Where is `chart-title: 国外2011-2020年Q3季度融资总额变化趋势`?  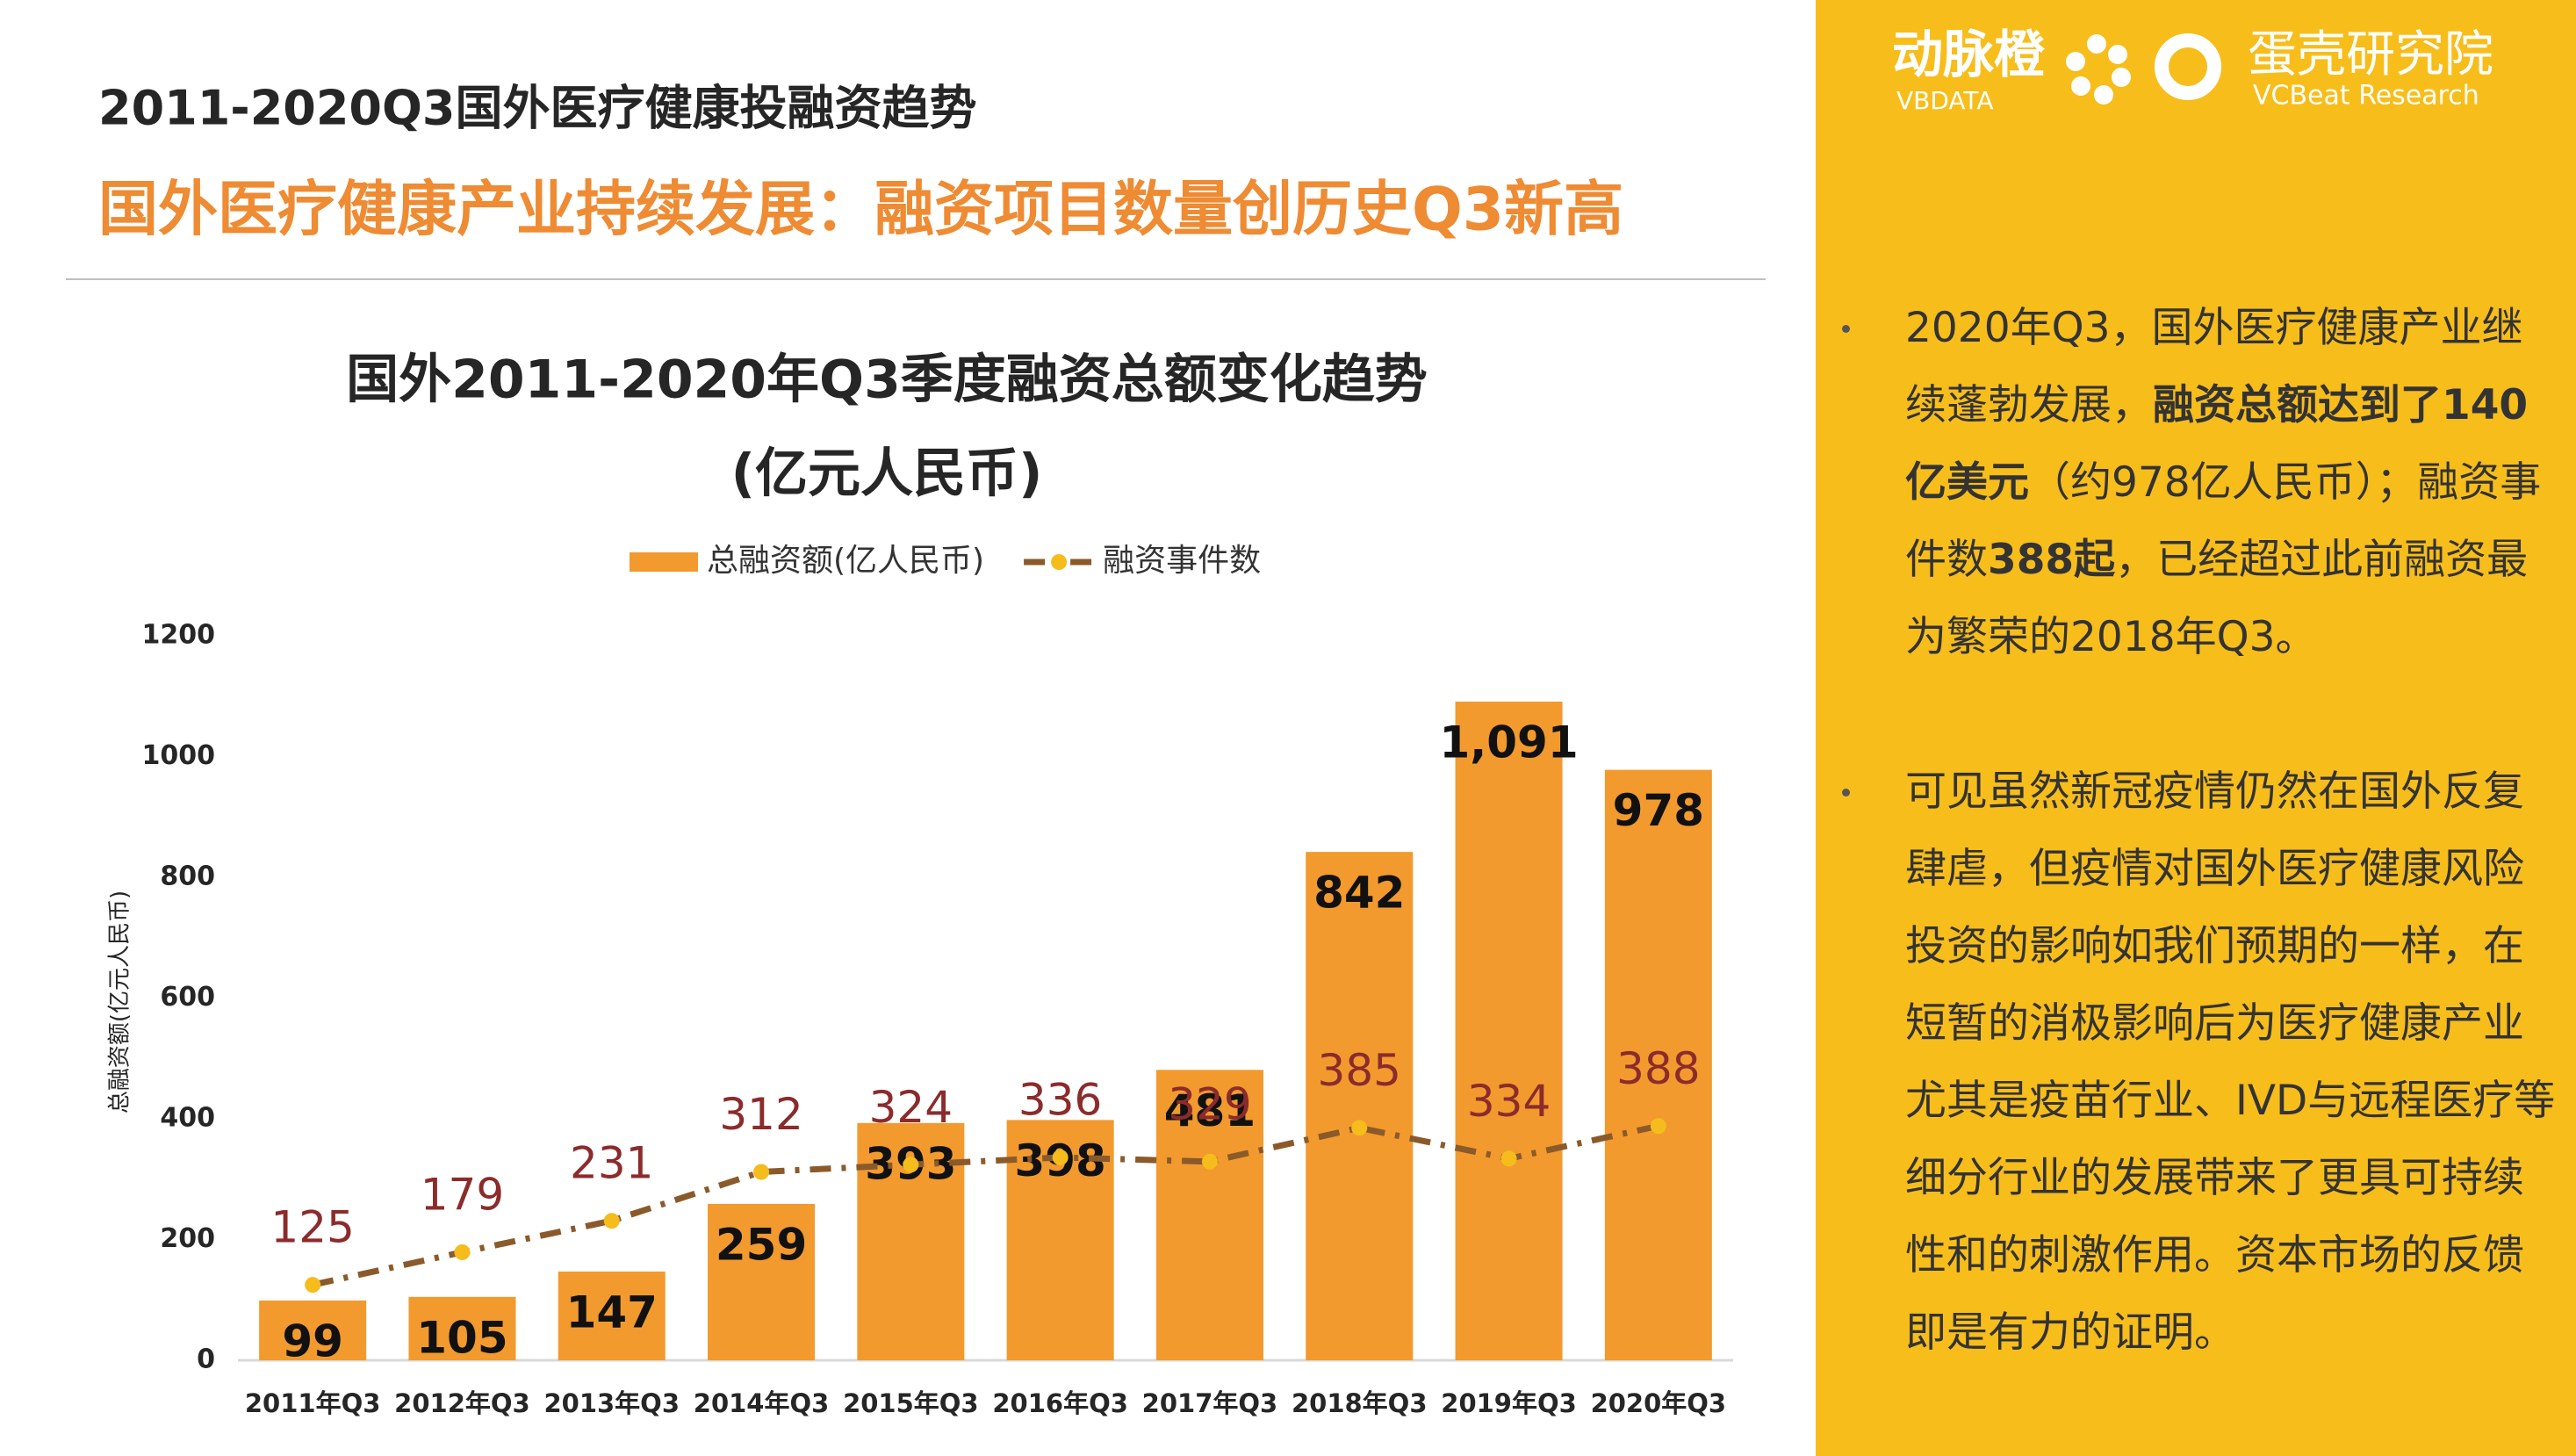 chart-title: 国外2011-2020年Q3季度融资总额变化趋势 is located at coordinates (887, 380).